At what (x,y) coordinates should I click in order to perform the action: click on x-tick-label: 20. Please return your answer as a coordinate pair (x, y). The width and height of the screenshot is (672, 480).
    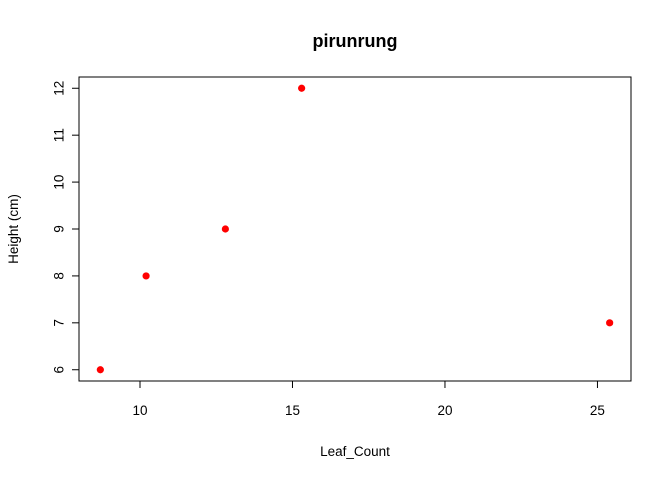
    Looking at the image, I should click on (444, 410).